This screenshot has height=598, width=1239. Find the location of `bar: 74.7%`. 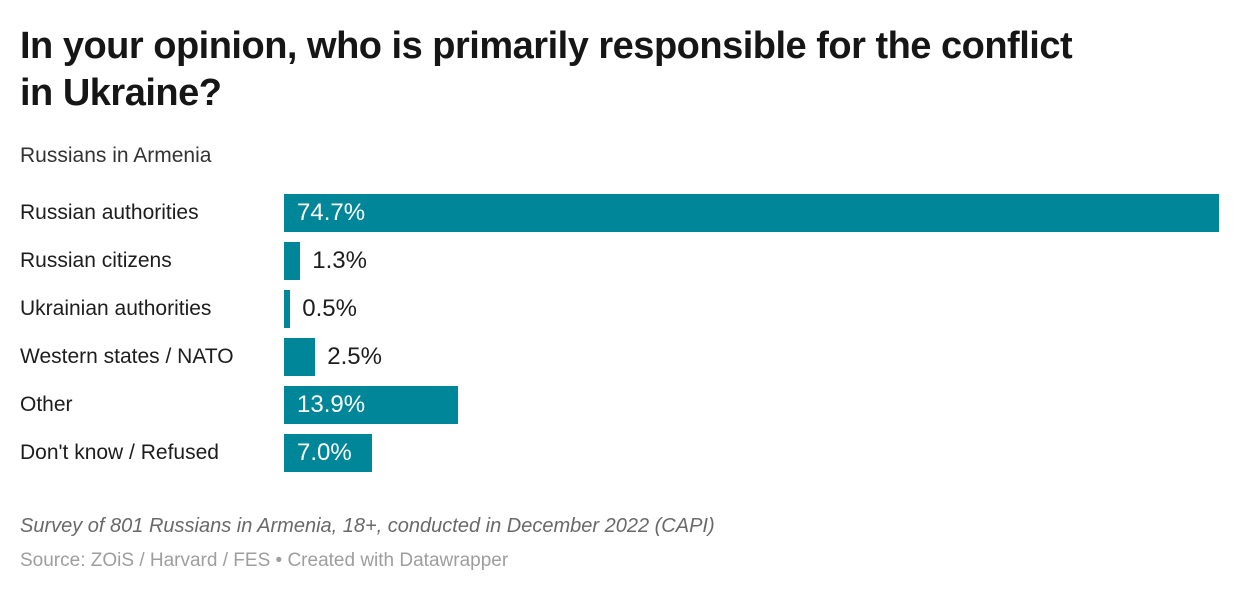

bar: 74.7% is located at coordinates (751, 213).